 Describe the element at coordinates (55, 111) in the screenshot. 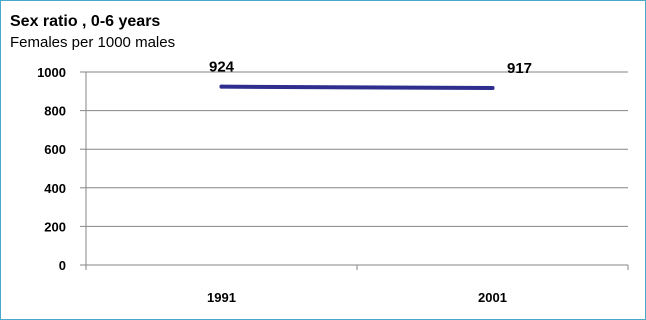

I see `y-tick-label: 800` at that location.